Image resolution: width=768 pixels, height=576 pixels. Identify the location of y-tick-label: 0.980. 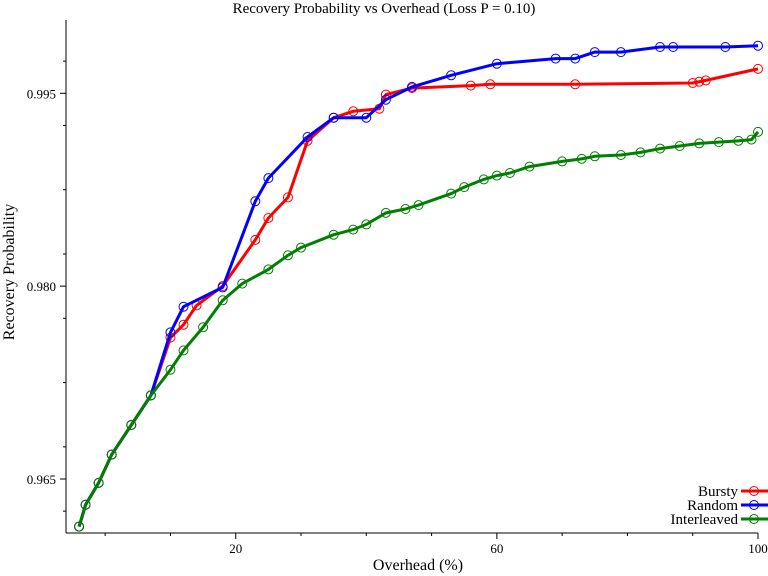
(41, 286).